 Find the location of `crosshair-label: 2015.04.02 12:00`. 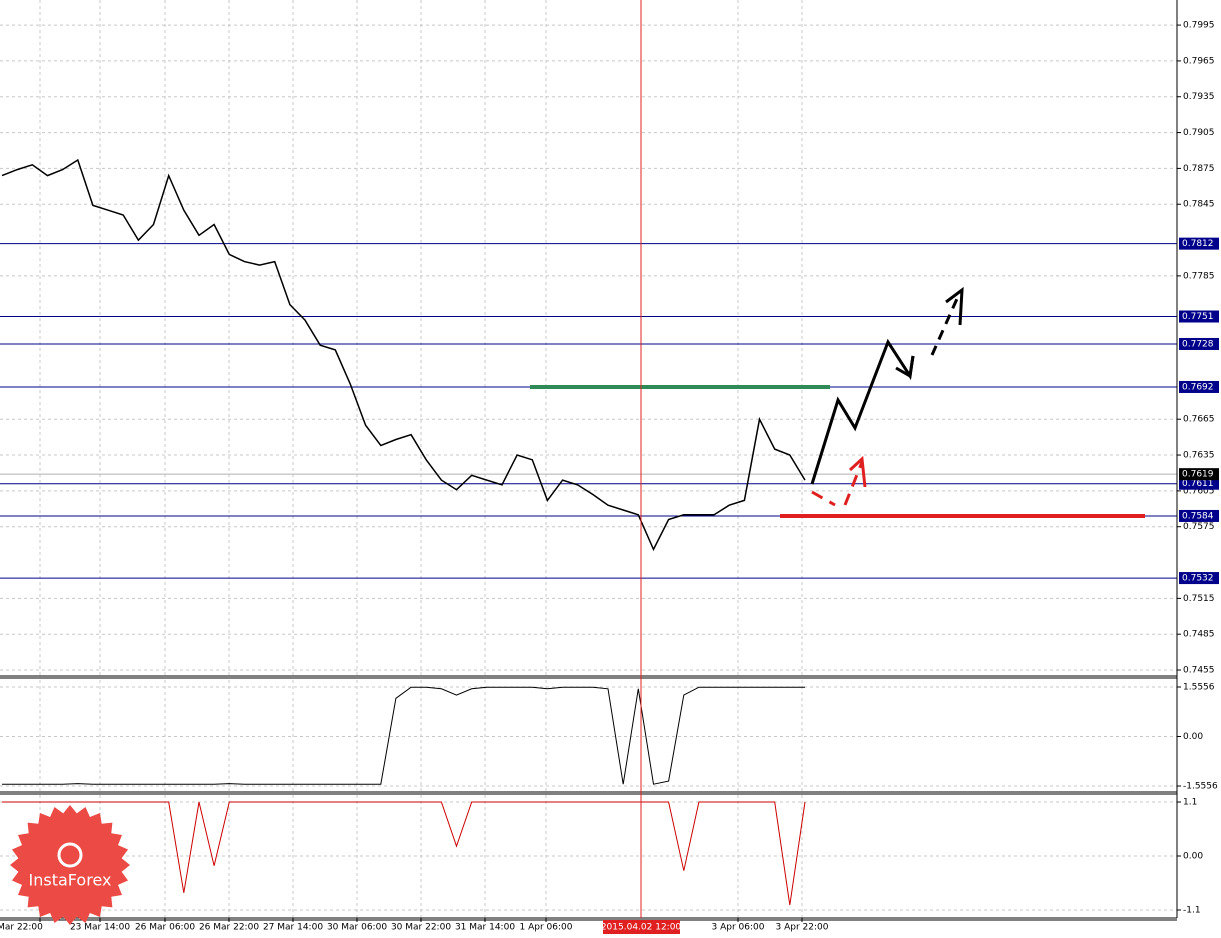

crosshair-label: 2015.04.02 12:00 is located at coordinates (641, 928).